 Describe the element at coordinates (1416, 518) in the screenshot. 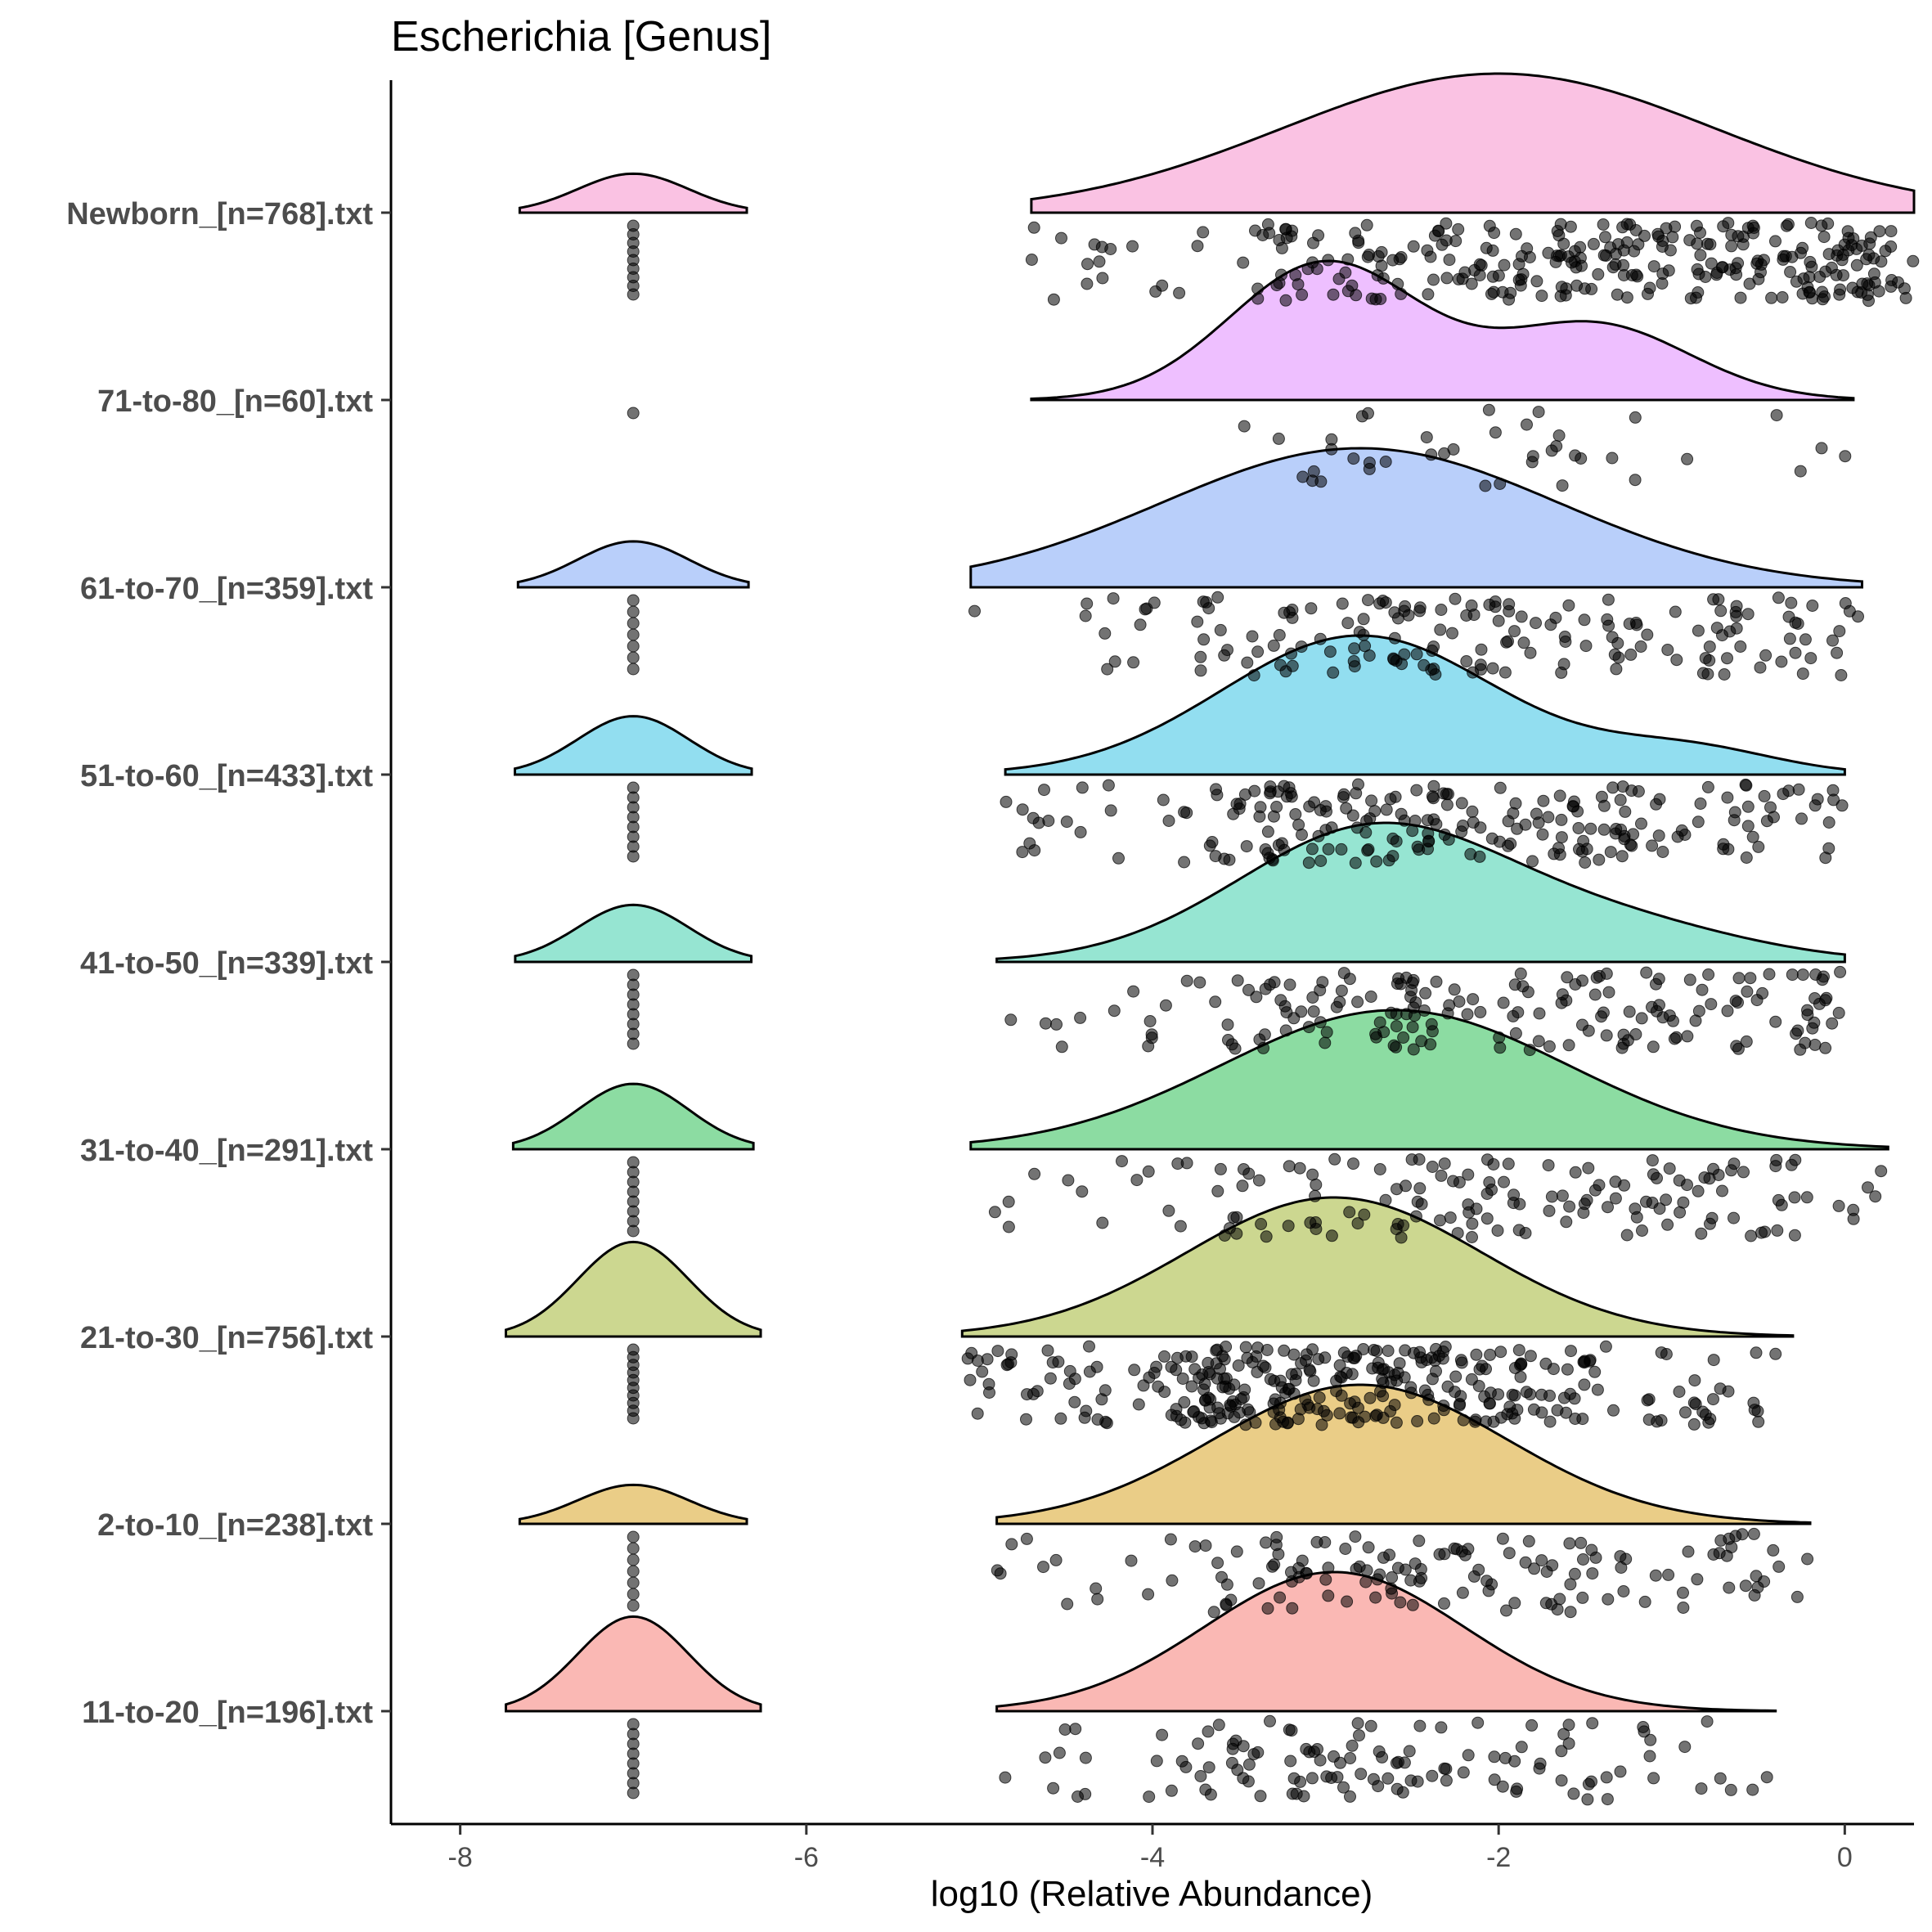

I see `density-curve` at that location.